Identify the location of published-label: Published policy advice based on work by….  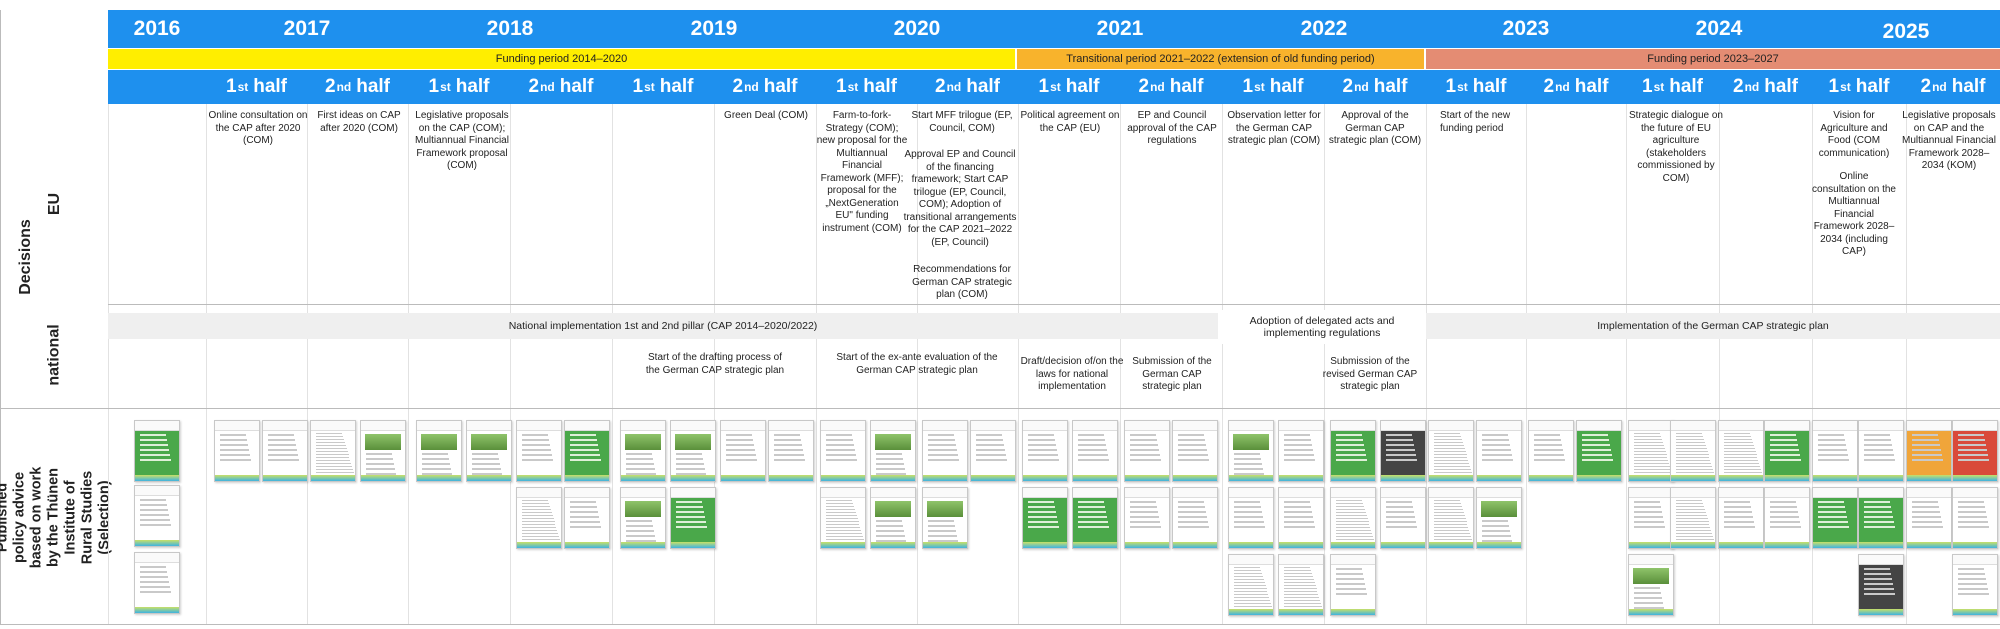
(56, 517).